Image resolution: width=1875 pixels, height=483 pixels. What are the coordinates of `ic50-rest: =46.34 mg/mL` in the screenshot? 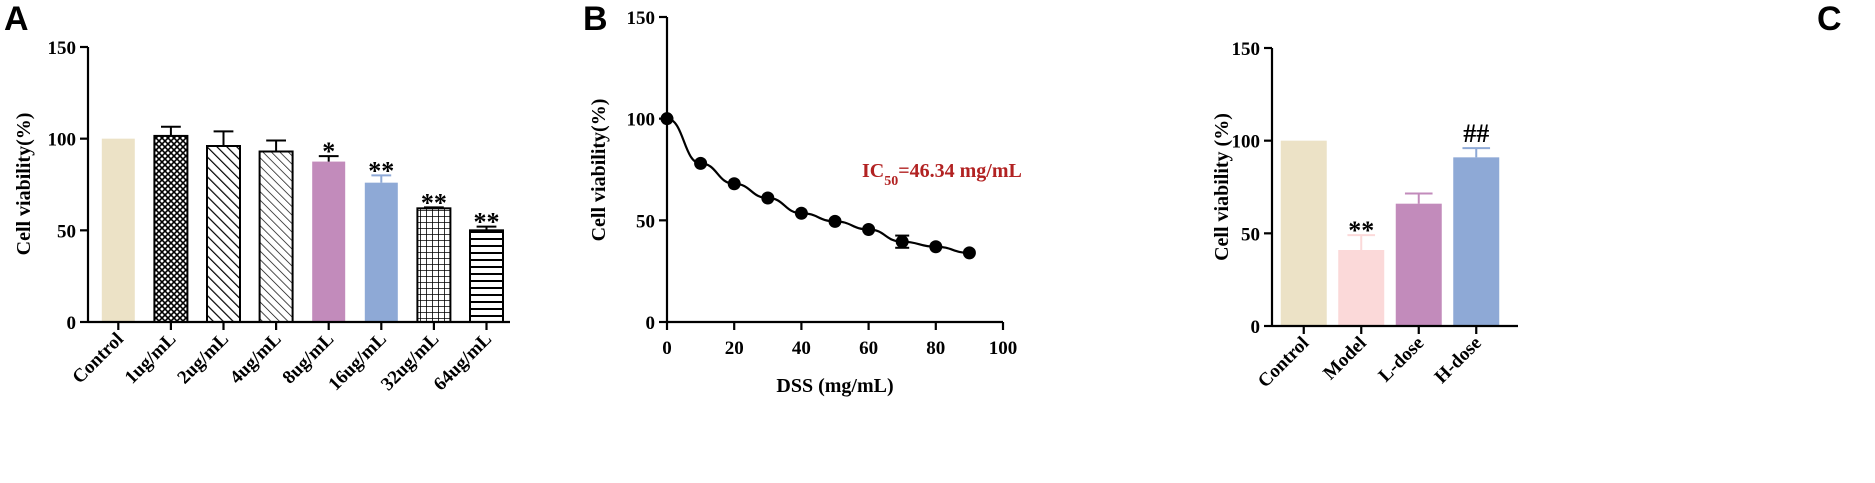 It's located at (960, 171).